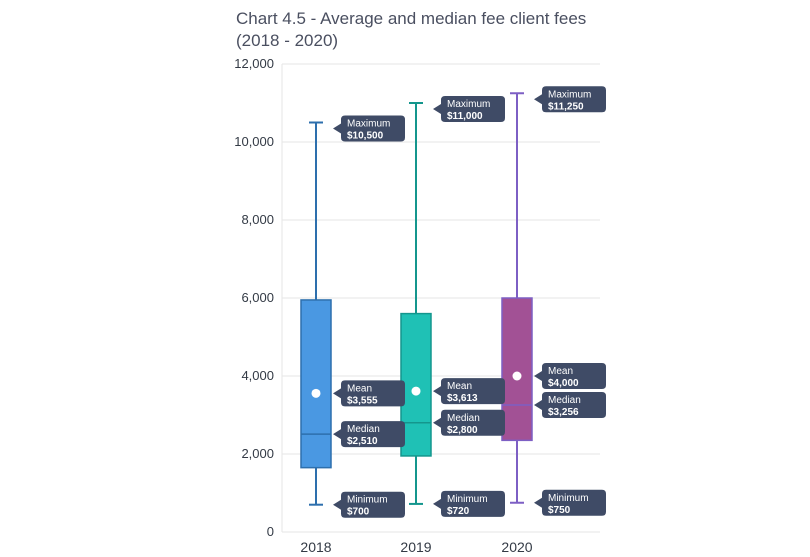  I want to click on callout-median-2019-bubble, so click(469, 422).